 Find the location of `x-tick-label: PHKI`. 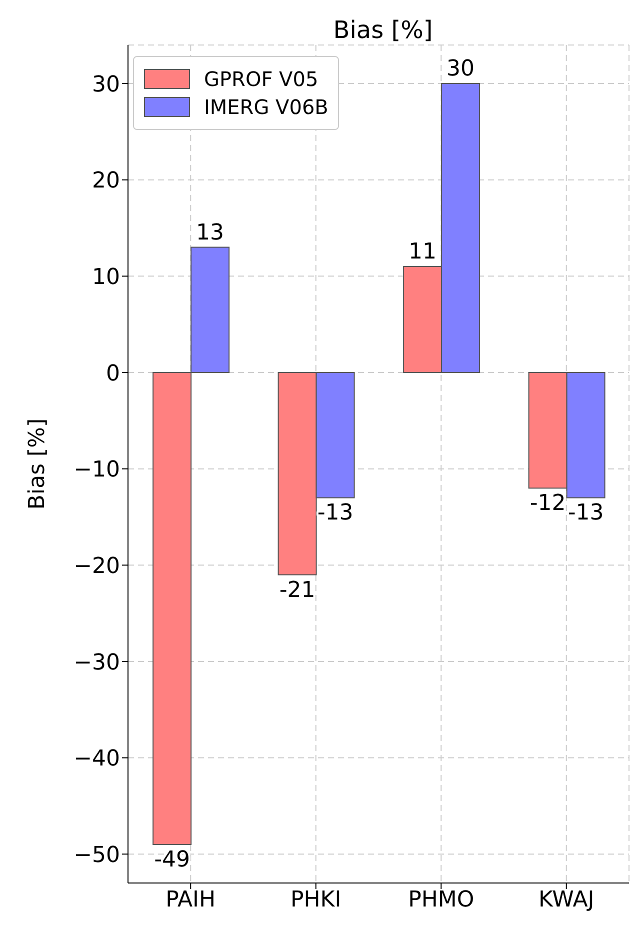

x-tick-label: PHKI is located at coordinates (316, 900).